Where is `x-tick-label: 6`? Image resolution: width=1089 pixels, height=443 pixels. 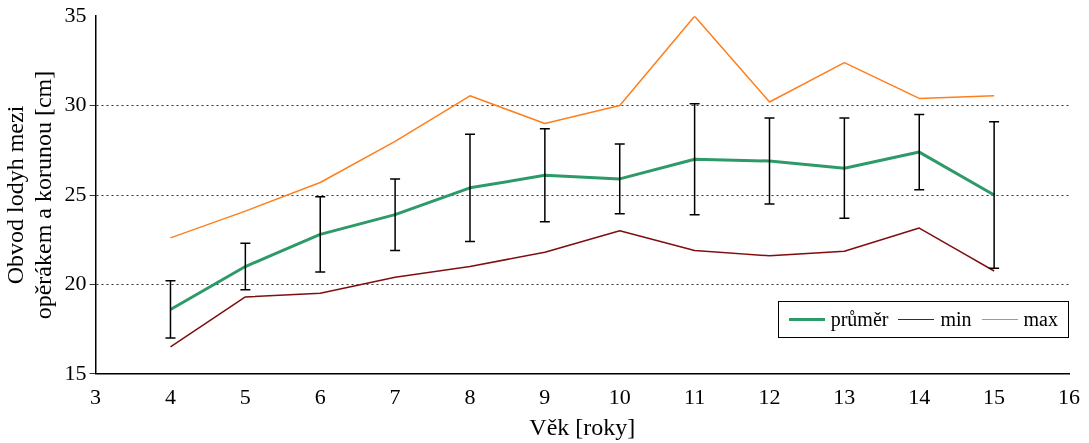
x-tick-label: 6 is located at coordinates (320, 396).